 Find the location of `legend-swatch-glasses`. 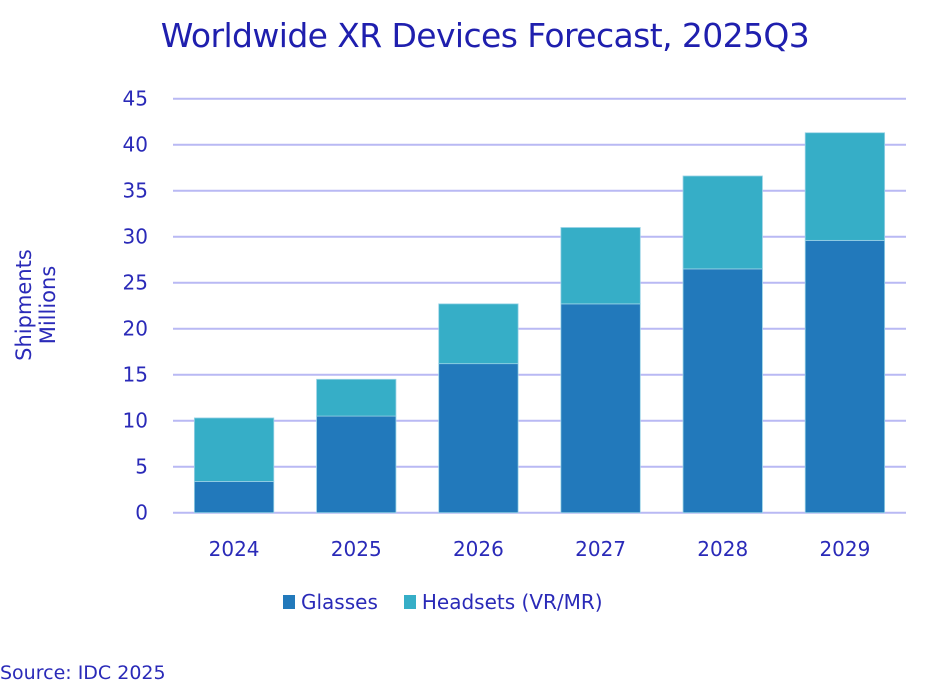

legend-swatch-glasses is located at coordinates (289, 602).